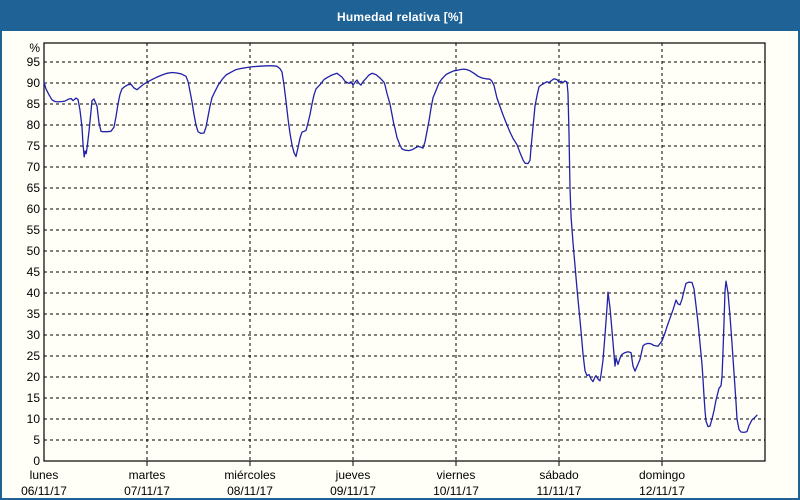 This screenshot has height=500, width=800. I want to click on y-tick-label: 45, so click(34, 272).